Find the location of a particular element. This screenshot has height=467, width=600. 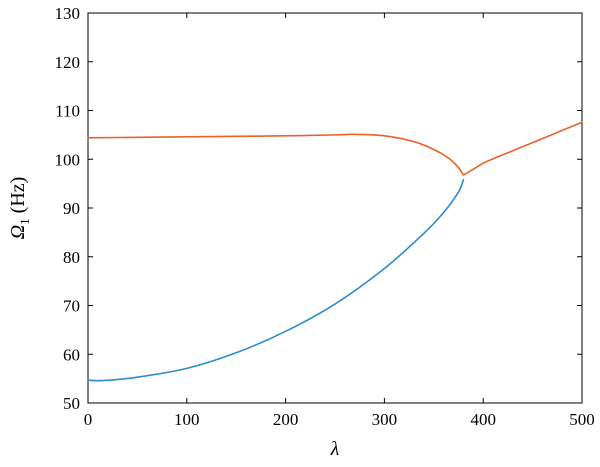

y-tick-label: 60 is located at coordinates (71, 354).